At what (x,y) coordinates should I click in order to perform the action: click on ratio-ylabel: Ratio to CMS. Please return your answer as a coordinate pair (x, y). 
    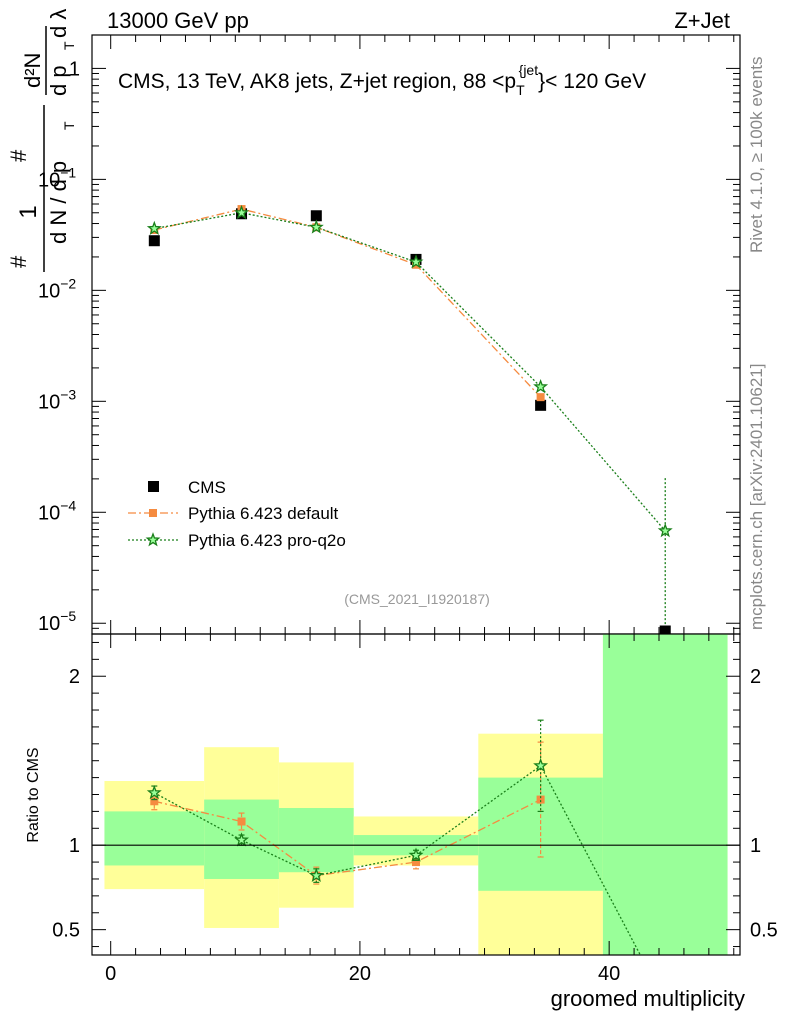
    Looking at the image, I should click on (33, 794).